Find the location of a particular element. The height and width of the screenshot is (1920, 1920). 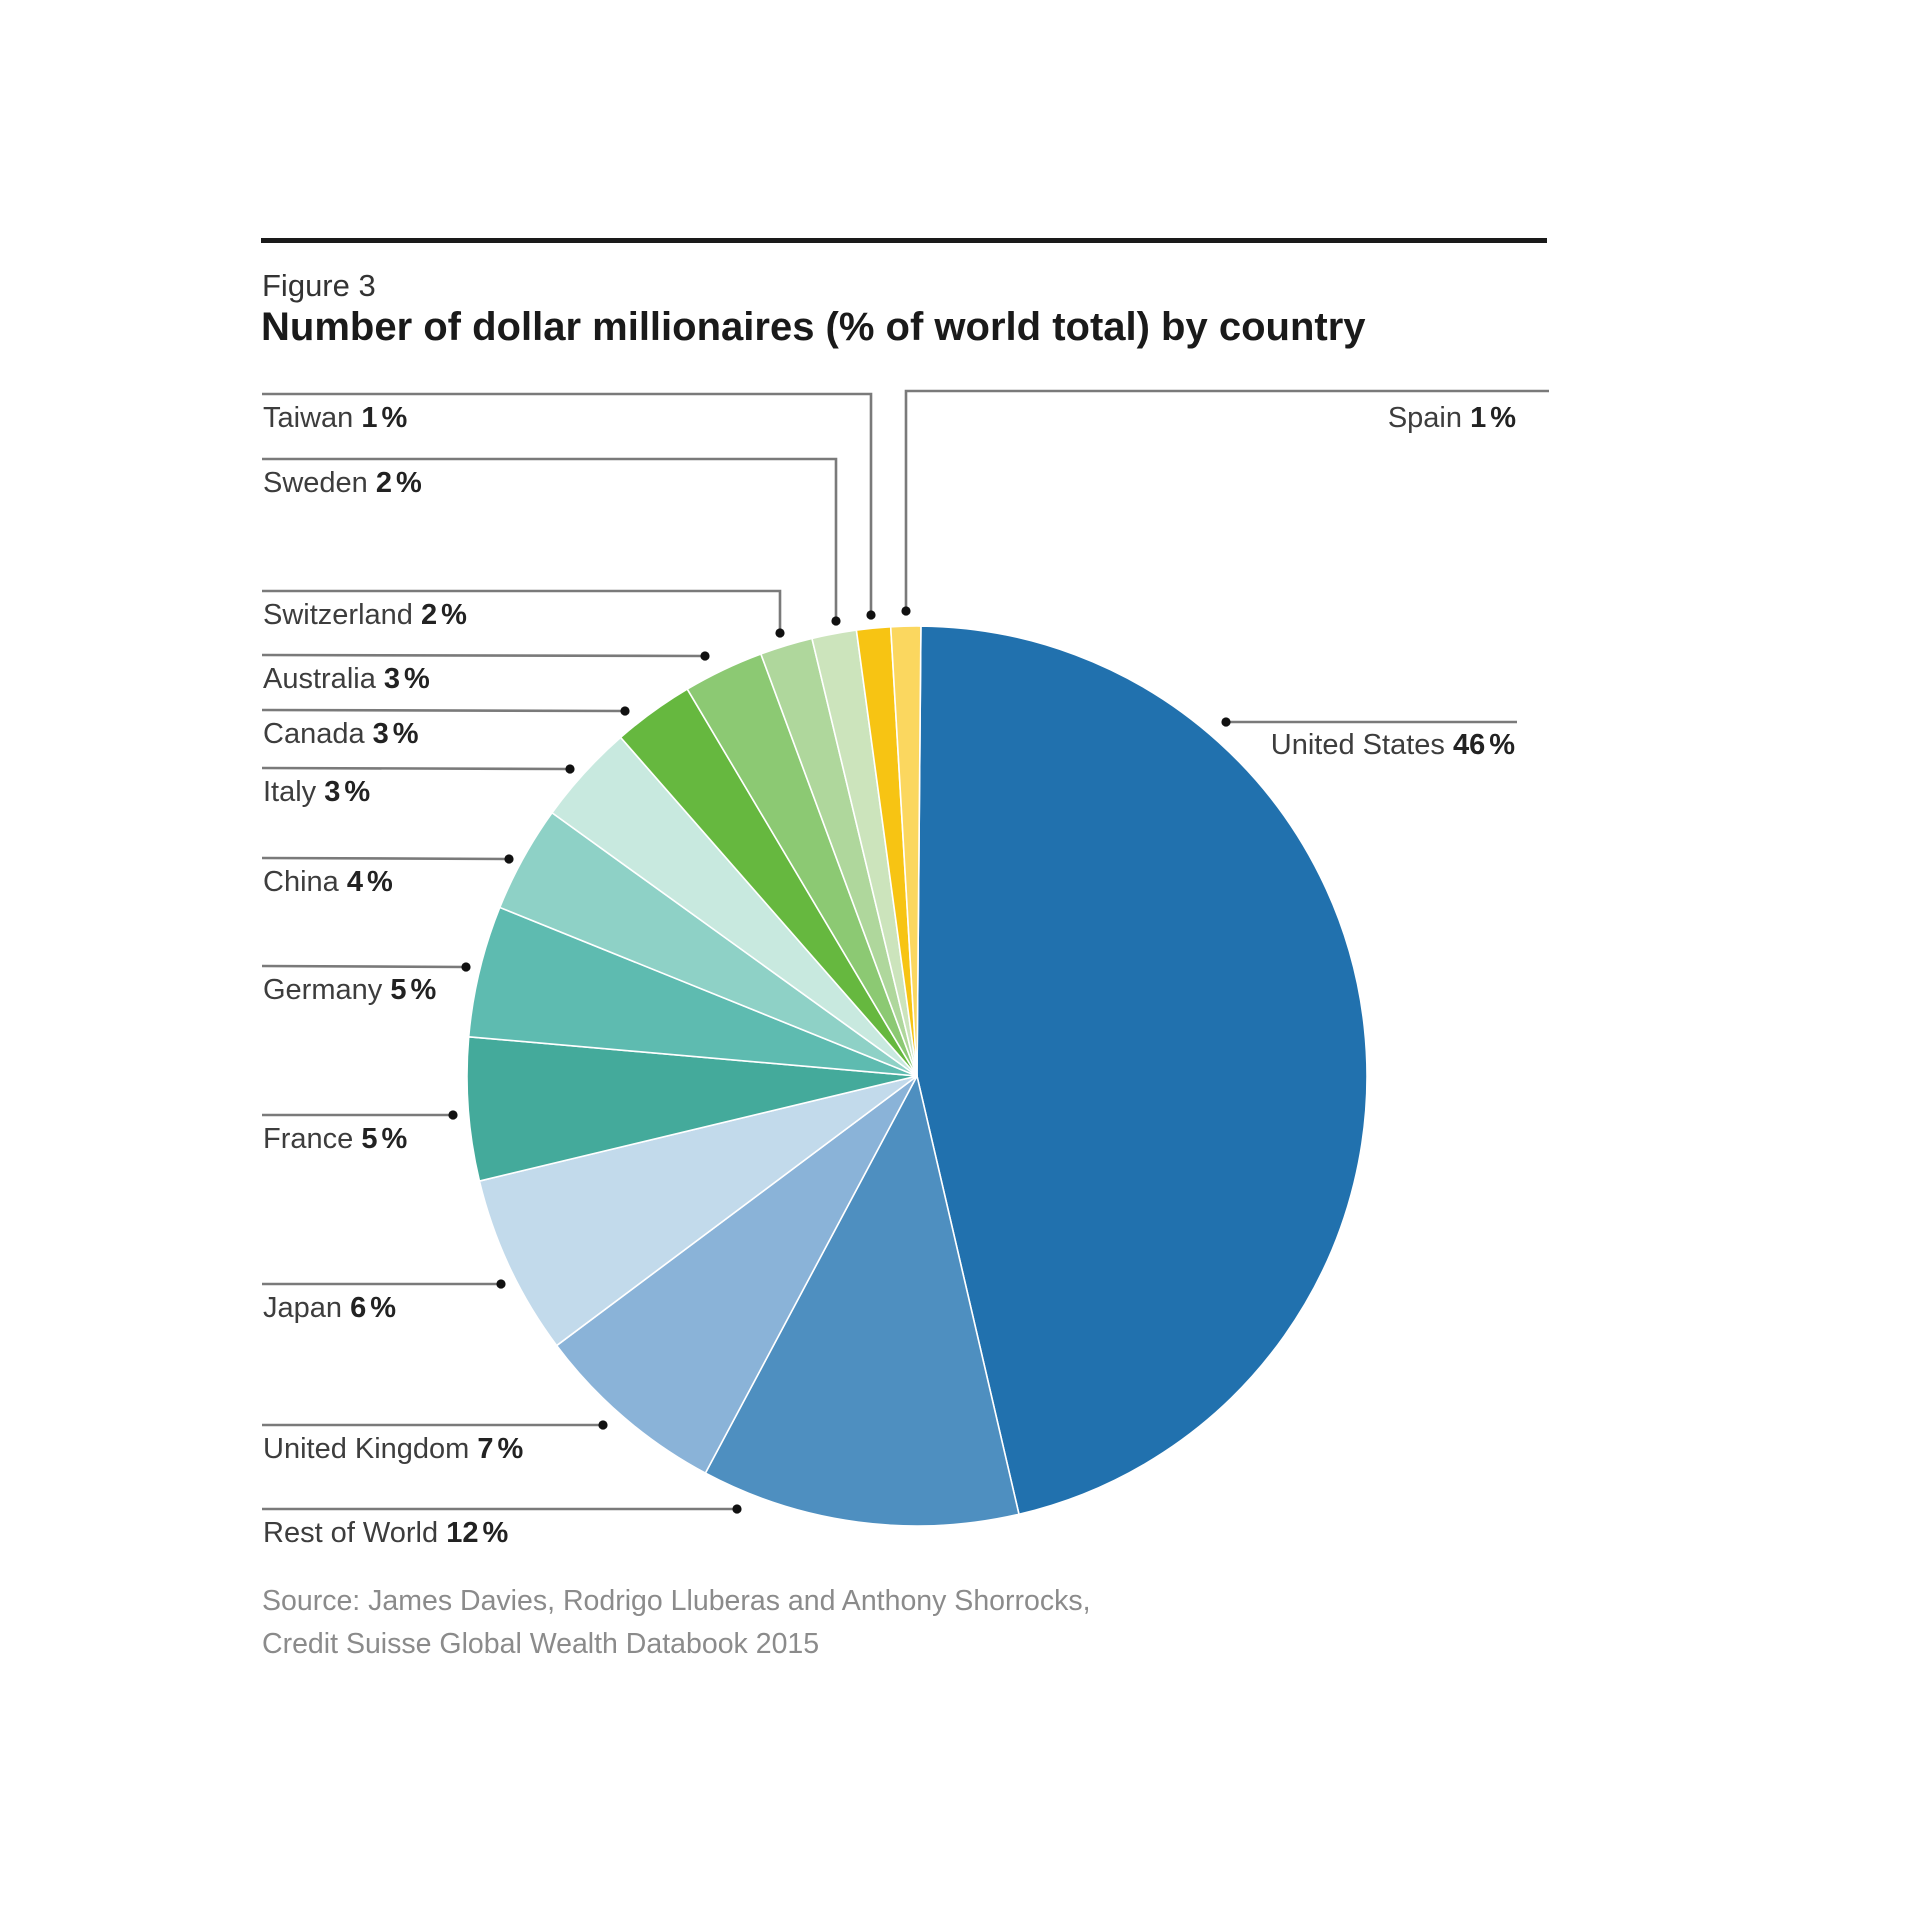

svg-text: United States 46% is located at coordinates (1393, 745).